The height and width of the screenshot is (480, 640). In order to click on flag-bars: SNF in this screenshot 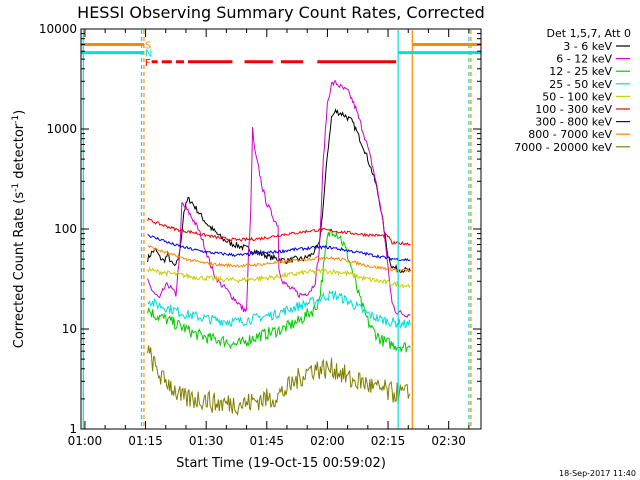, I will do `click(281, 54)`.